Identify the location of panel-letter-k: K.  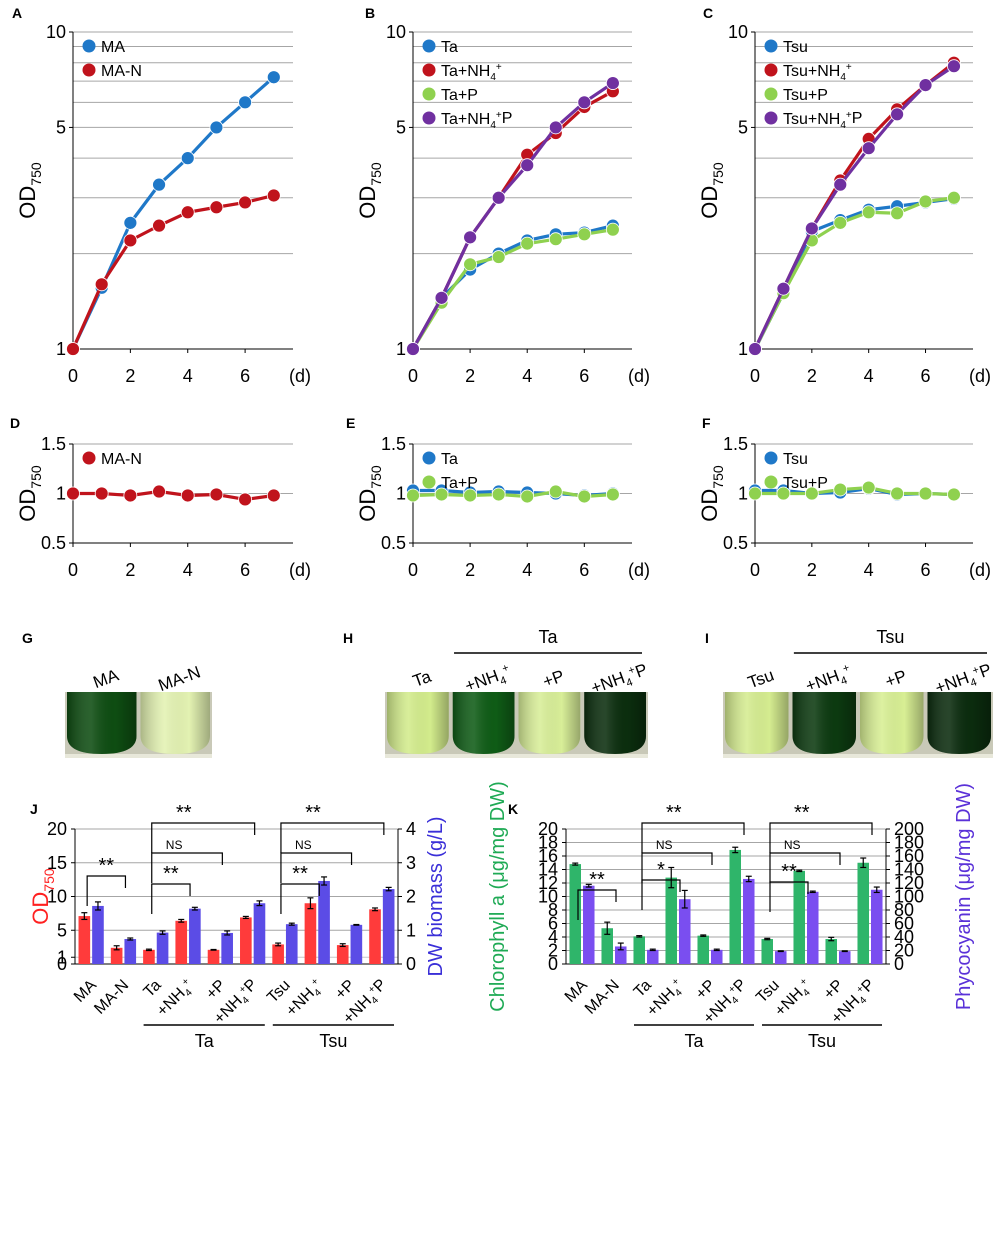
(513, 809).